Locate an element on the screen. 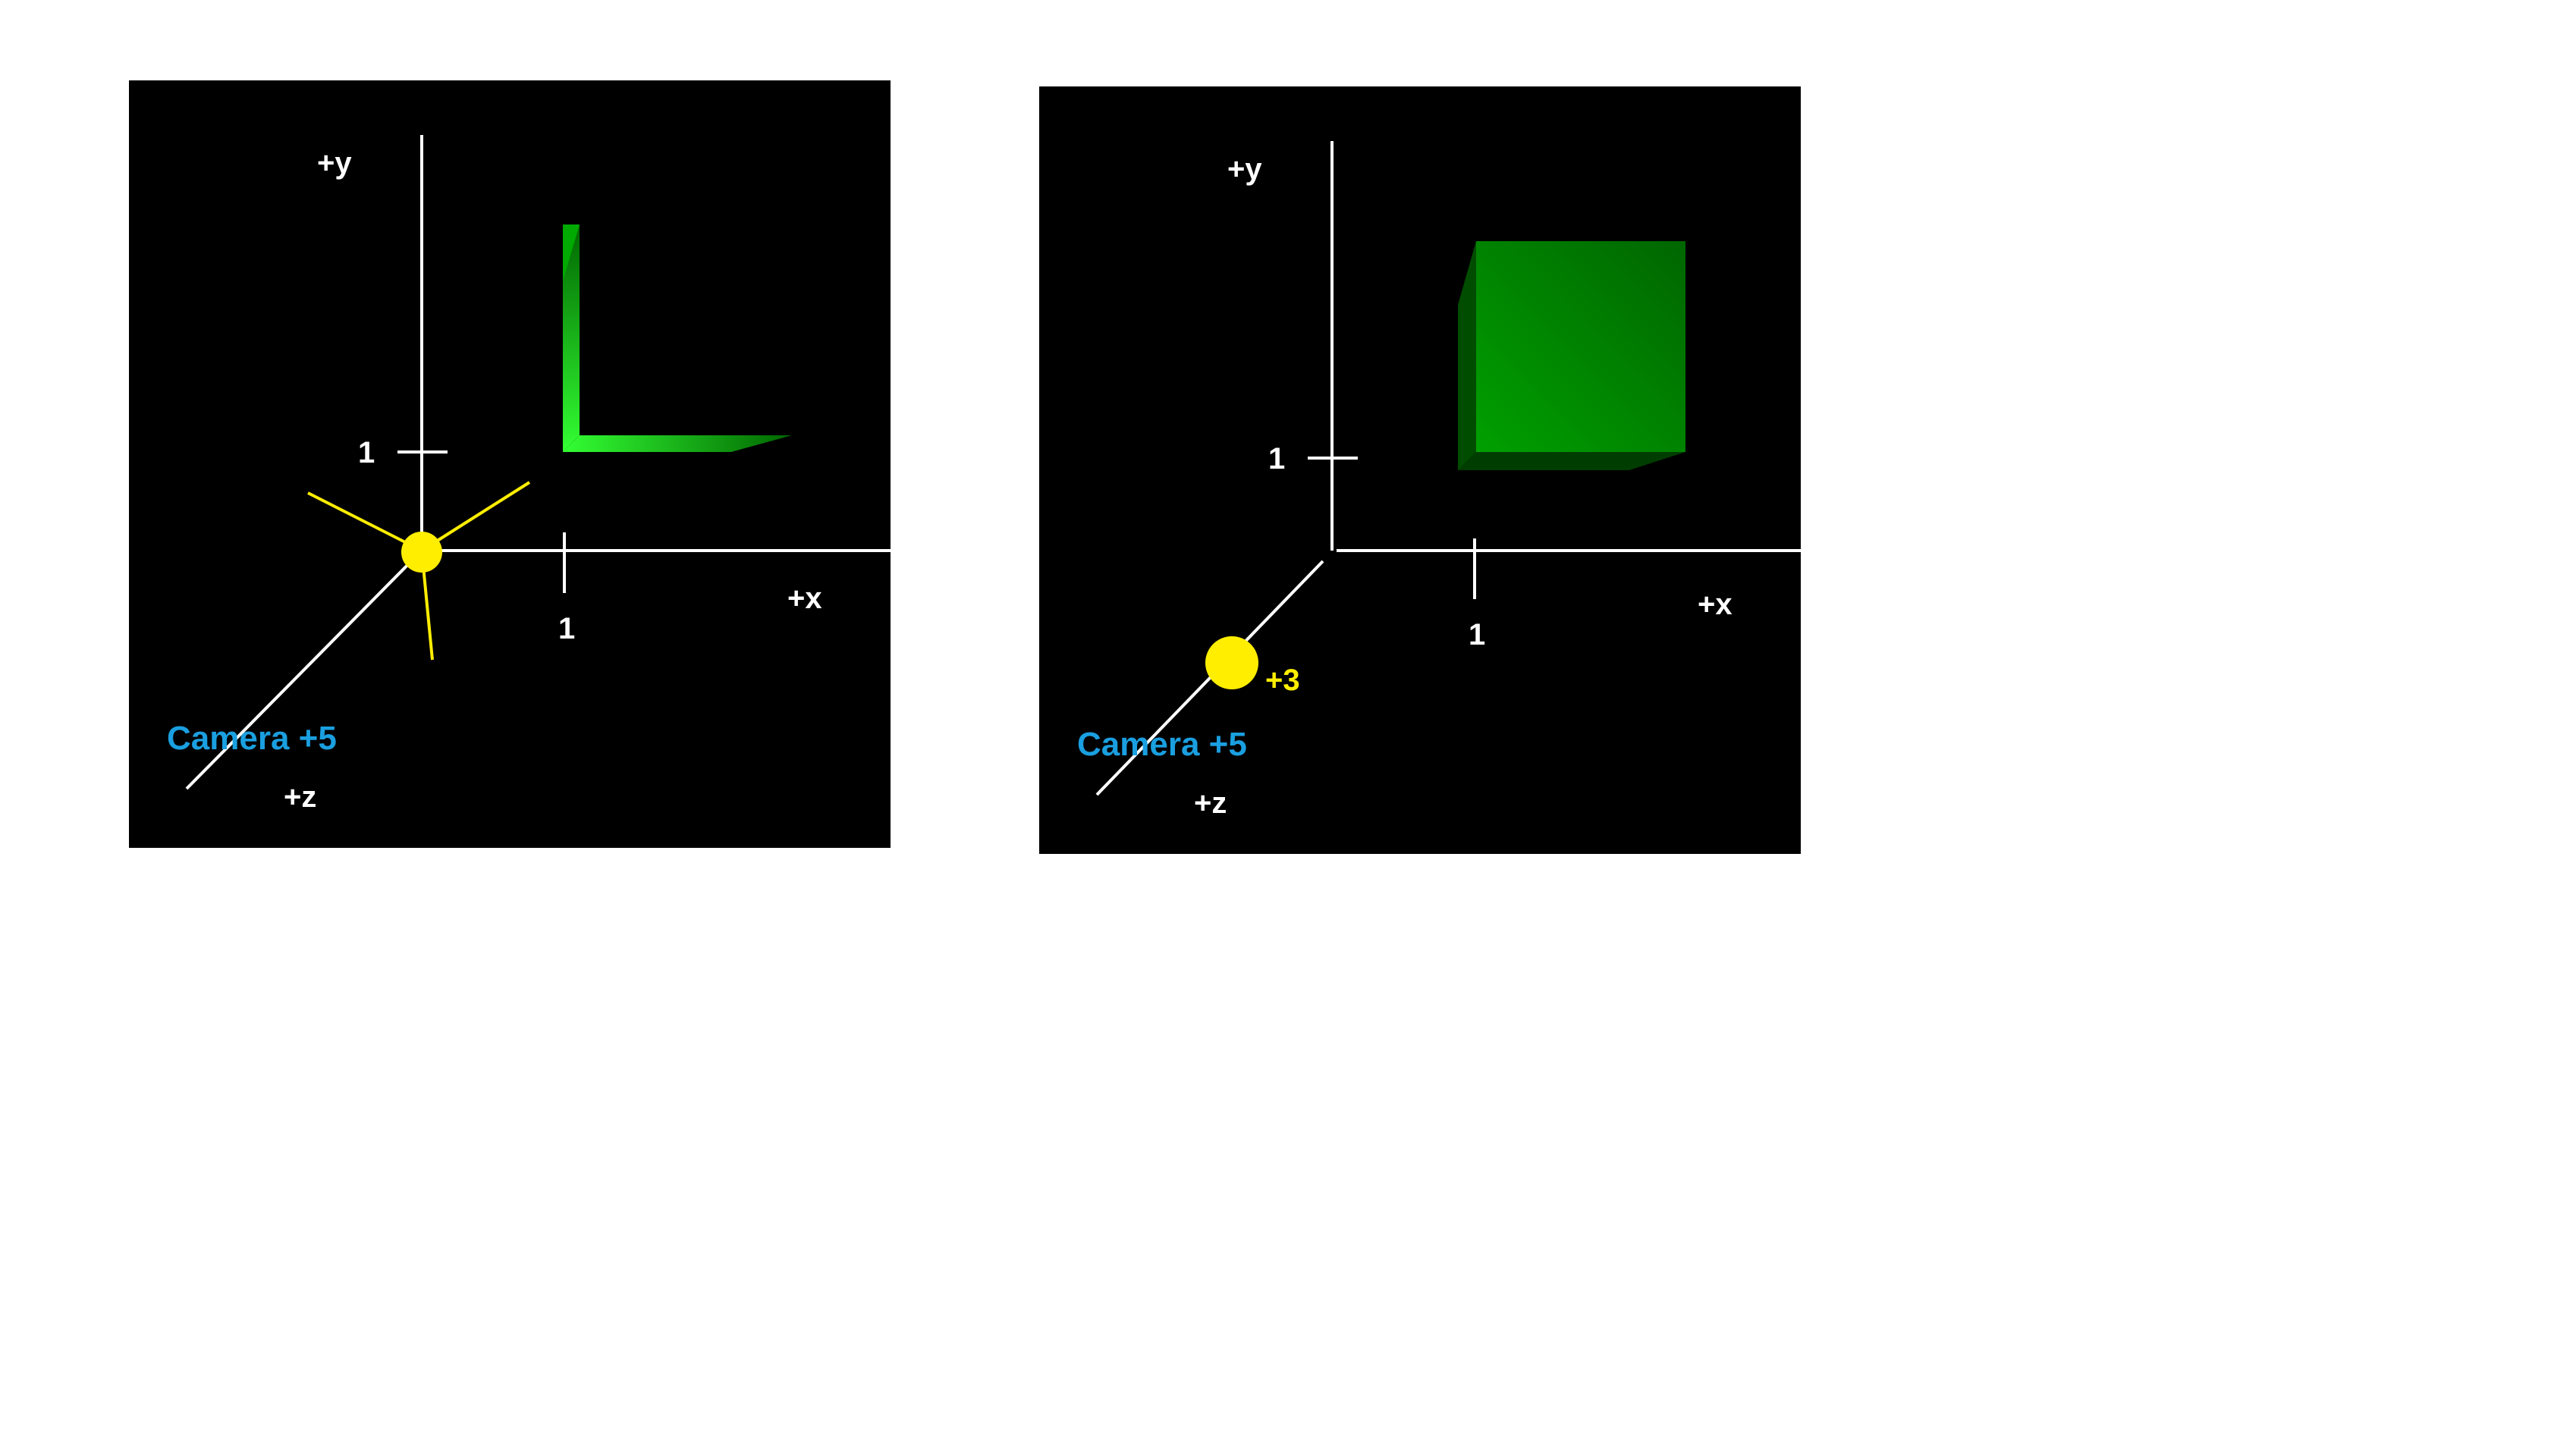 This screenshot has width=2576, height=1450. left-scene-canvas: +y +x +z 1 1 Camera +5 is located at coordinates (529, 474).